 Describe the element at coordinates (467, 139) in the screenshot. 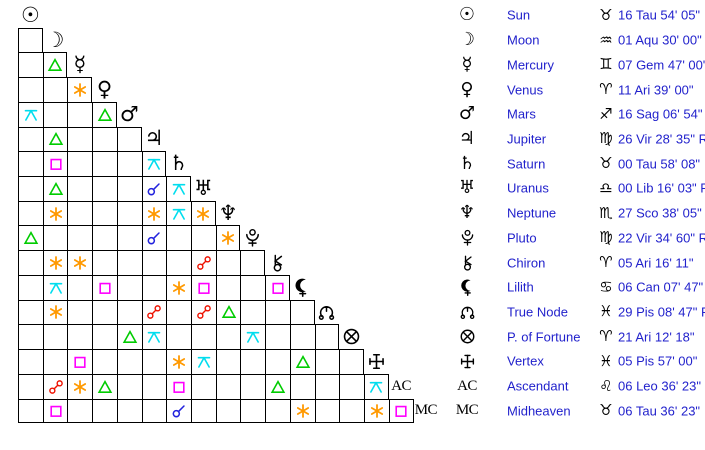

I see `planet-glyph-cell: ♃` at that location.